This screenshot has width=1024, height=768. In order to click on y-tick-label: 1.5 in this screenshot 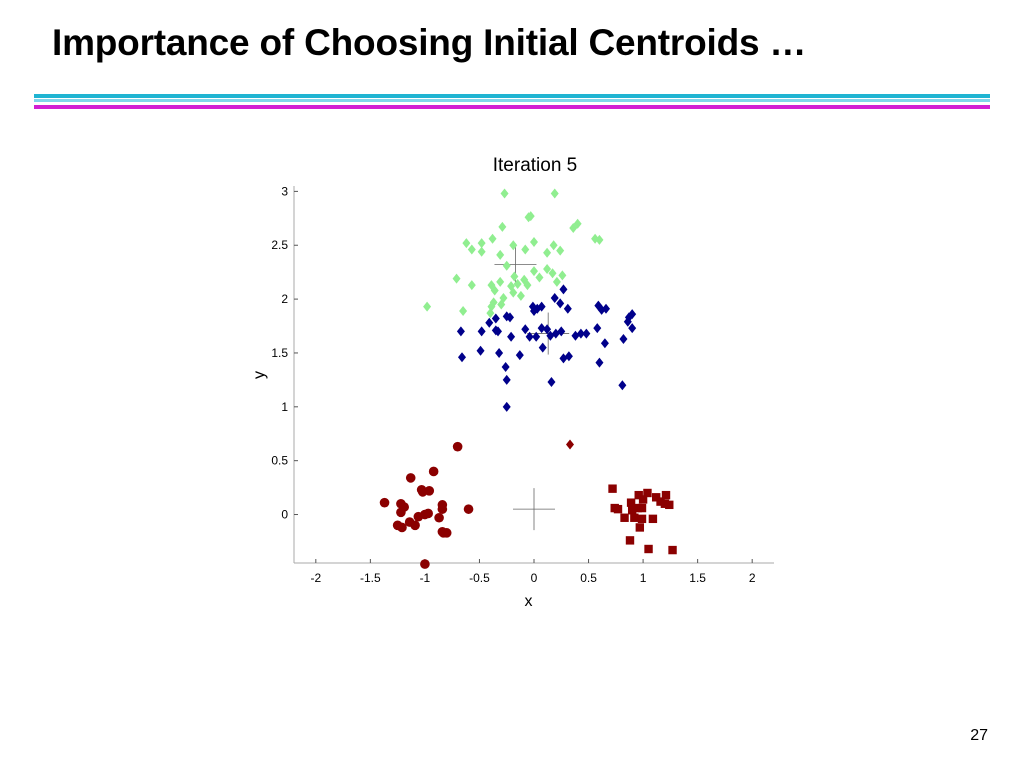, I will do `click(279, 353)`.